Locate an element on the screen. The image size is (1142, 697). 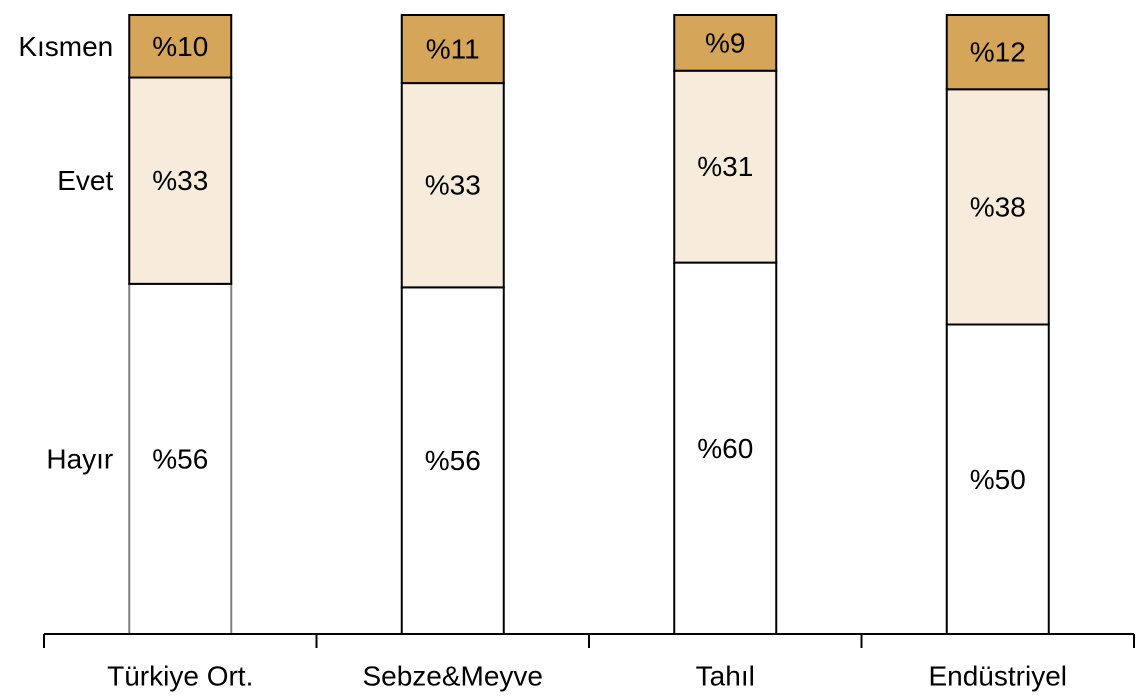
bar-sebze-meyve-kısmen is located at coordinates (452, 49).